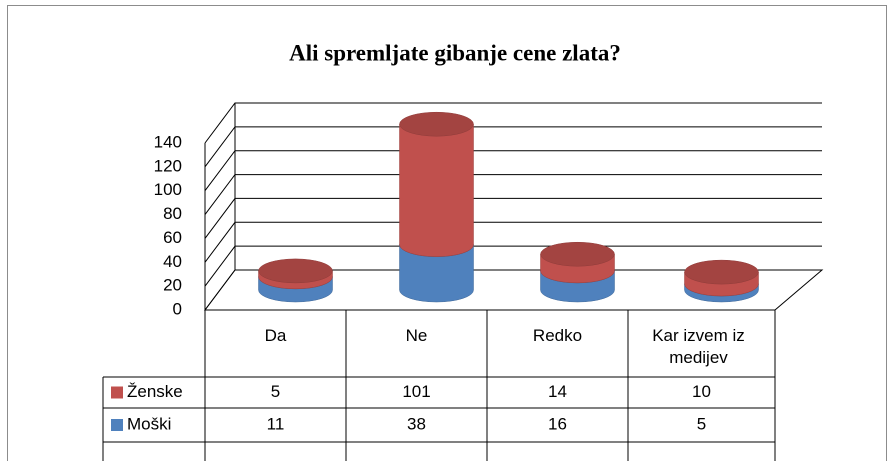  What do you see at coordinates (416, 423) in the screenshot?
I see `table-value: 38` at bounding box center [416, 423].